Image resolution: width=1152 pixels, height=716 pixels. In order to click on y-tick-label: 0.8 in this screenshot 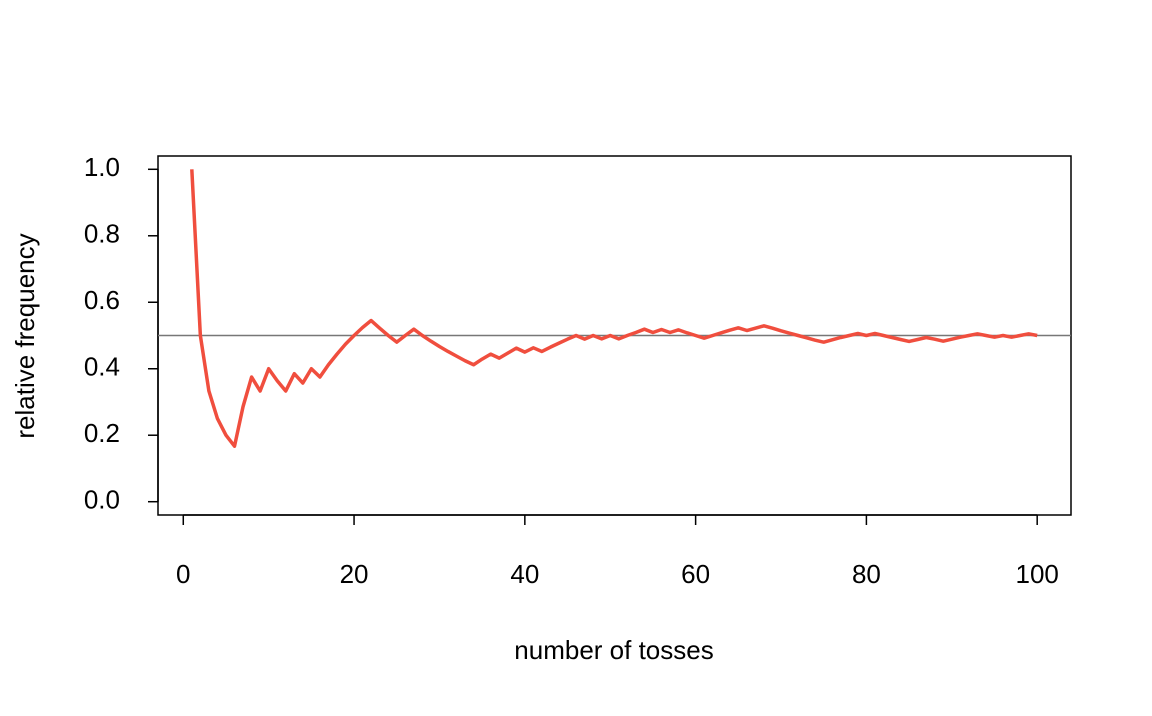, I will do `click(102, 234)`.